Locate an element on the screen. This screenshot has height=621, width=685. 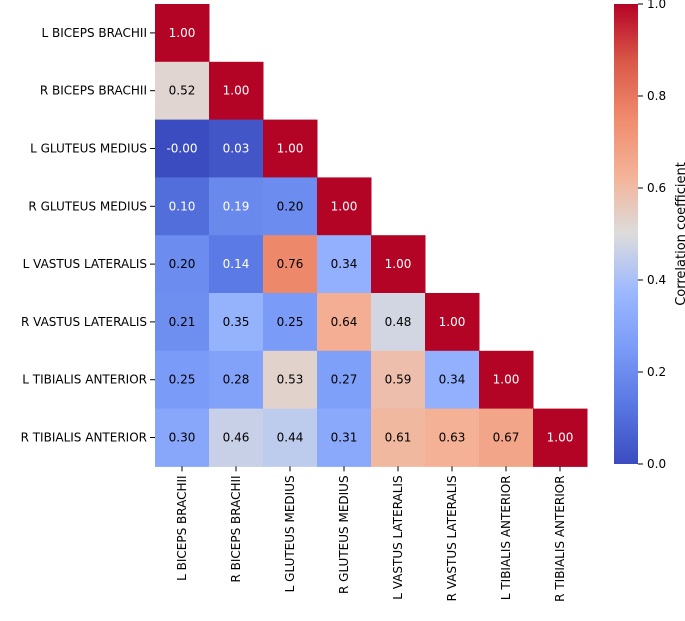
cell-value-label: 0.27 is located at coordinates (344, 380).